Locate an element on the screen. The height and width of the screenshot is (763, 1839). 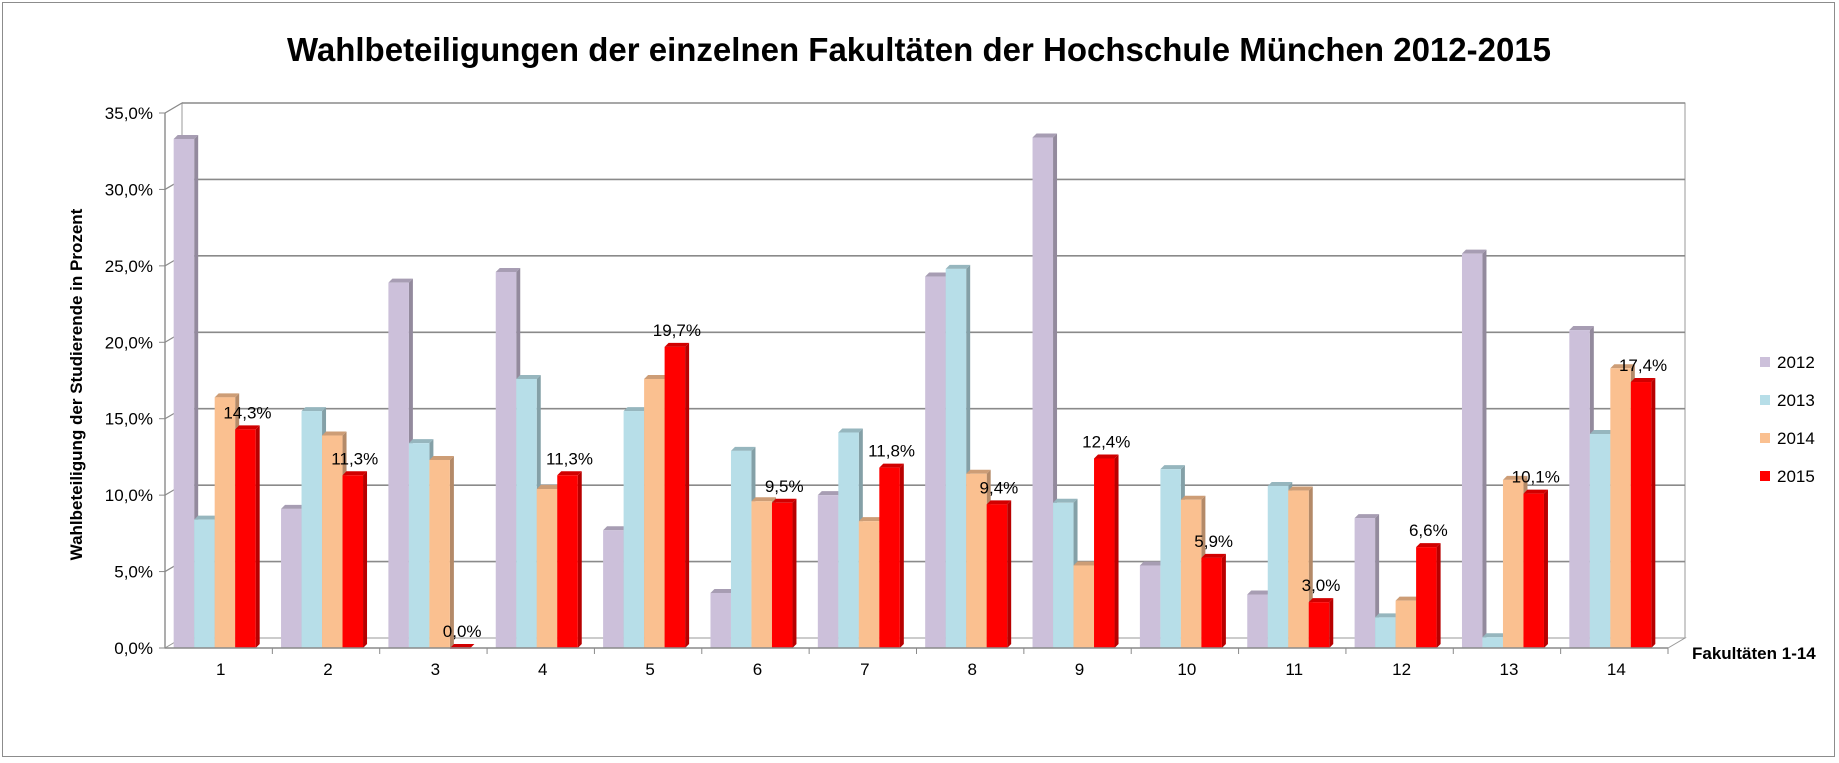
data-label: 11,8% is located at coordinates (891, 451).